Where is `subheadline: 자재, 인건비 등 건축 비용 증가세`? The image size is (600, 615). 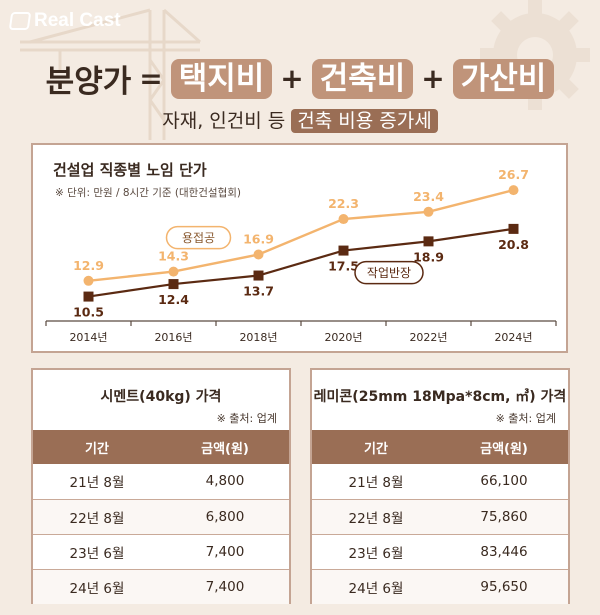
subheadline: 자재, 인건비 등 건축 비용 증가세 is located at coordinates (300, 119).